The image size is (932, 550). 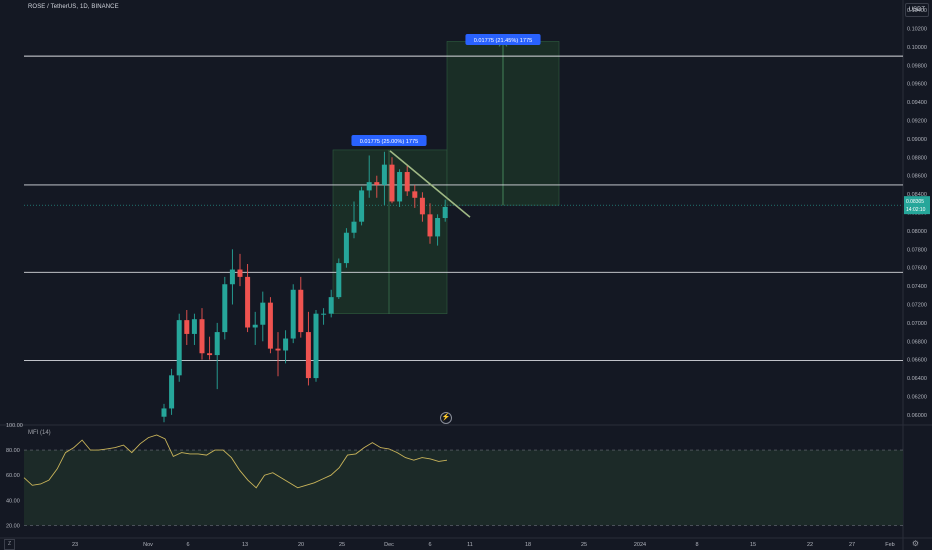 I want to click on price-tick: 0.06600, so click(x=917, y=361).